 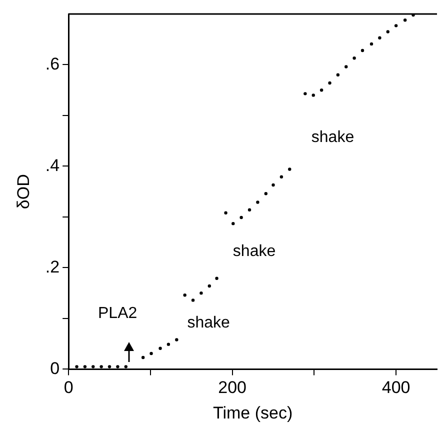 I want to click on x-tick-label: 0, so click(x=69, y=388).